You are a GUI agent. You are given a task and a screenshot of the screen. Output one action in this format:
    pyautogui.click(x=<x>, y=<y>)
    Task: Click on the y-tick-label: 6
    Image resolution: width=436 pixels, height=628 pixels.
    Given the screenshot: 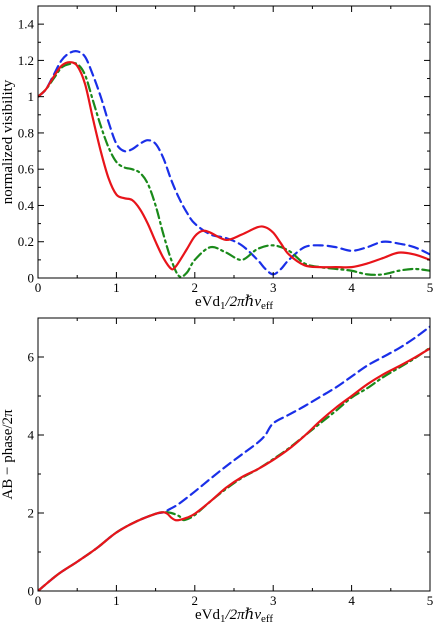 What is the action you would take?
    pyautogui.click(x=31, y=357)
    